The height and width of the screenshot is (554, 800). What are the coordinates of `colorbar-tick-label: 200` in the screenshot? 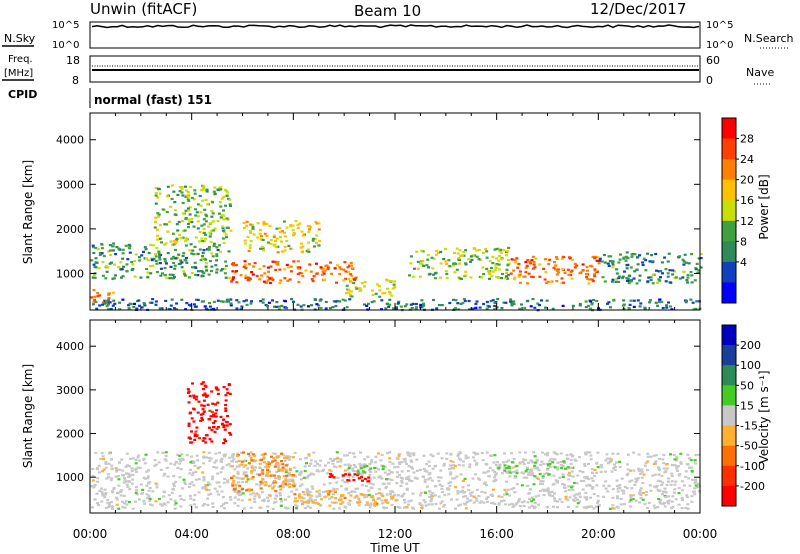 It's located at (750, 345).